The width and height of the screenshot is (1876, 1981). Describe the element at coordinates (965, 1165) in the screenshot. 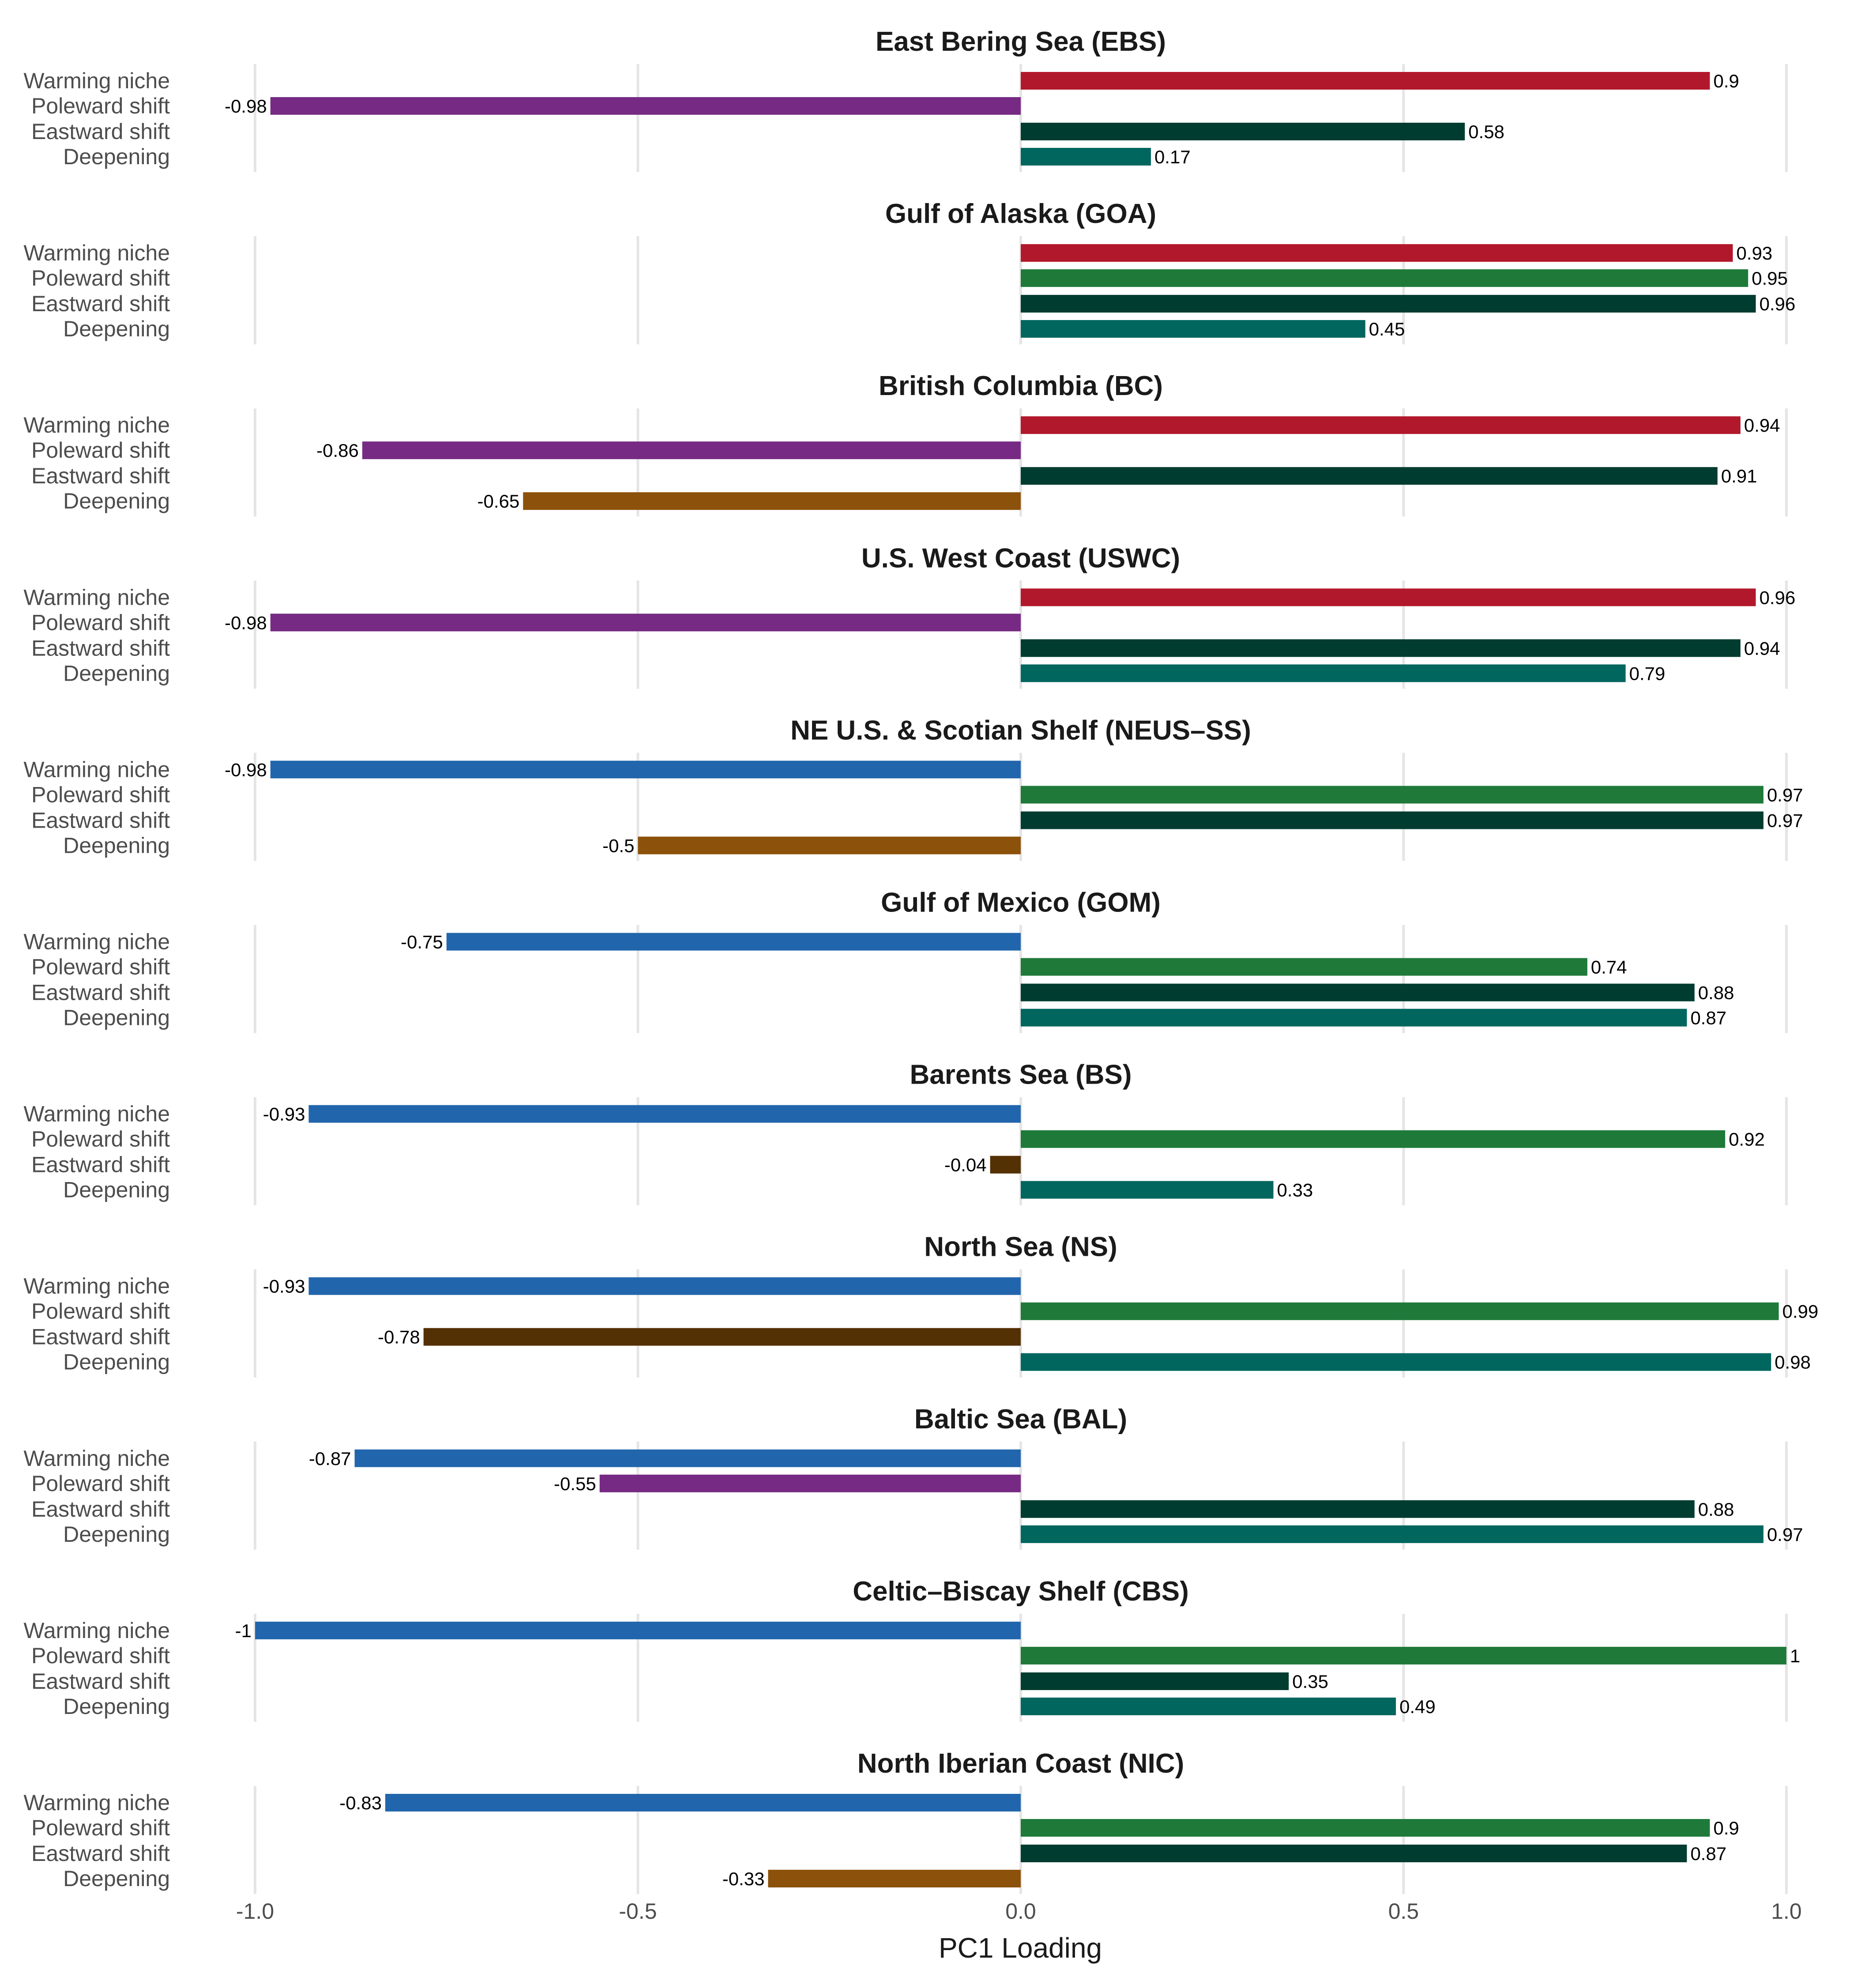

I see `data-label: -0.04` at that location.